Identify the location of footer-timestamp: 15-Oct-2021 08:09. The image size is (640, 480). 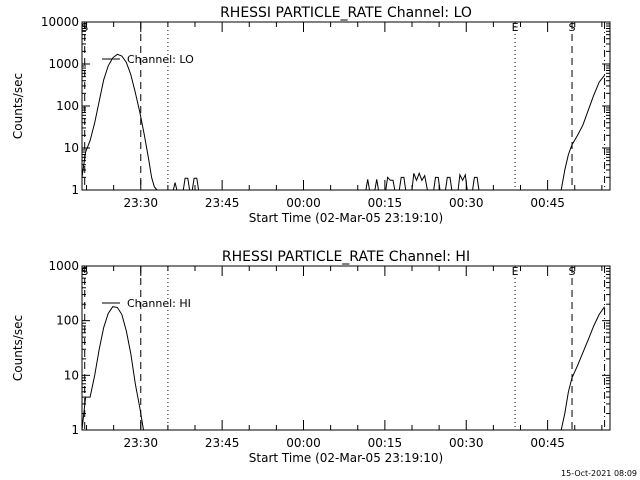
(599, 473).